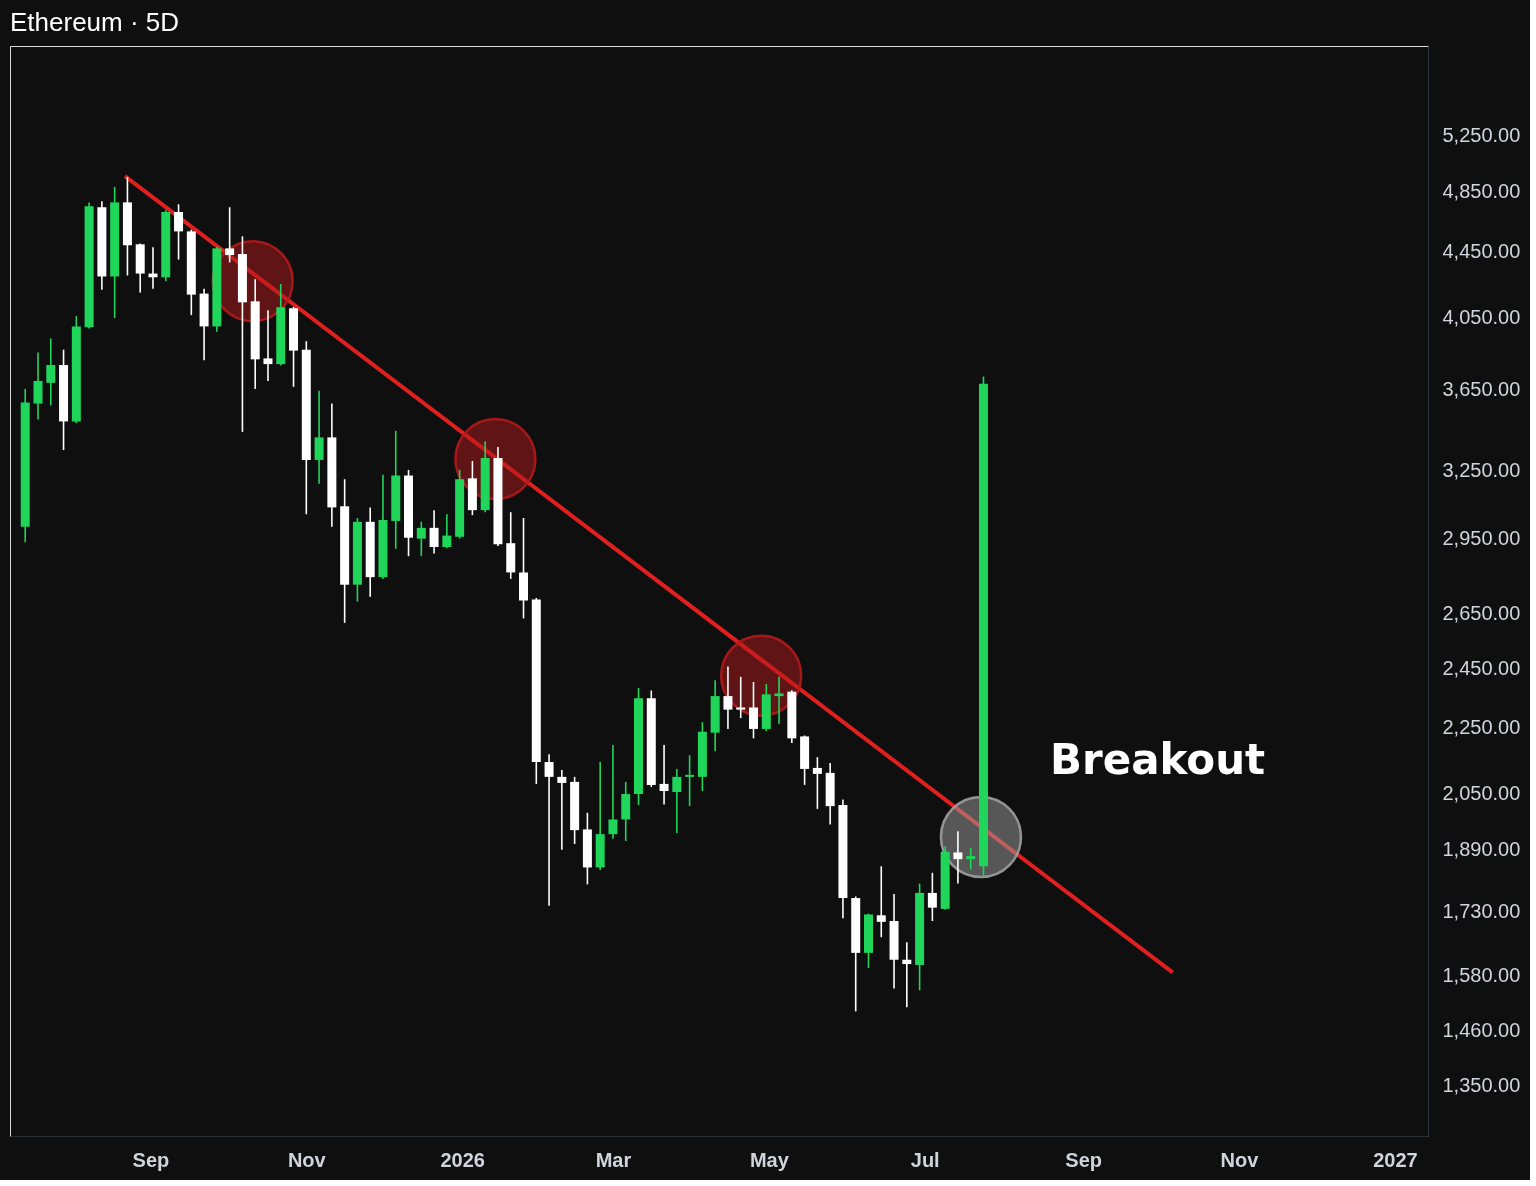 This screenshot has height=1186, width=1536. I want to click on x-tick-label: Jul, so click(925, 1159).